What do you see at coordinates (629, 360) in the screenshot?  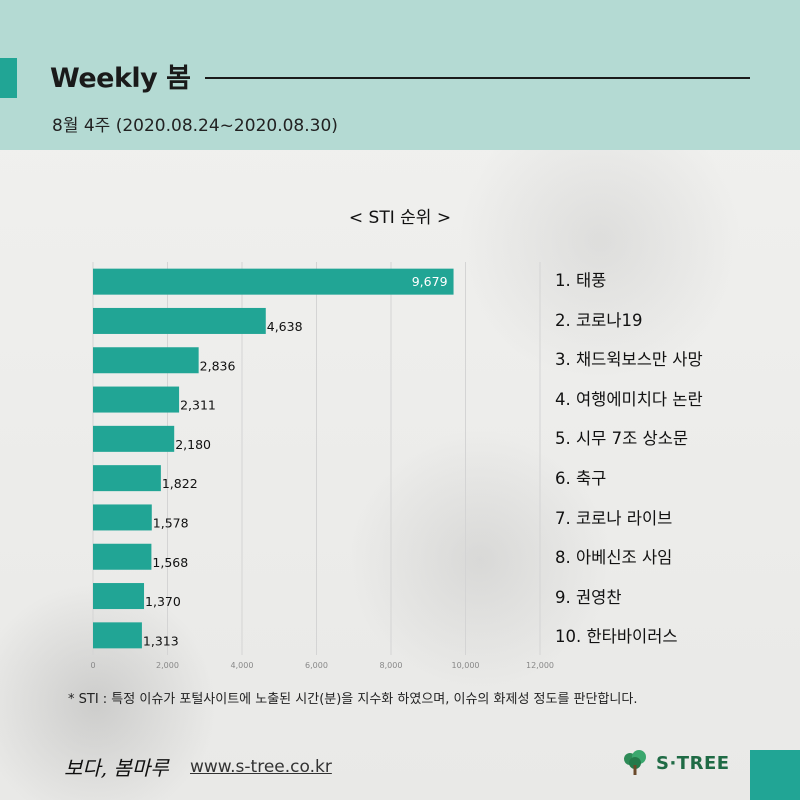 I see `ranking-item: 3. 채드윅보스만 사망` at bounding box center [629, 360].